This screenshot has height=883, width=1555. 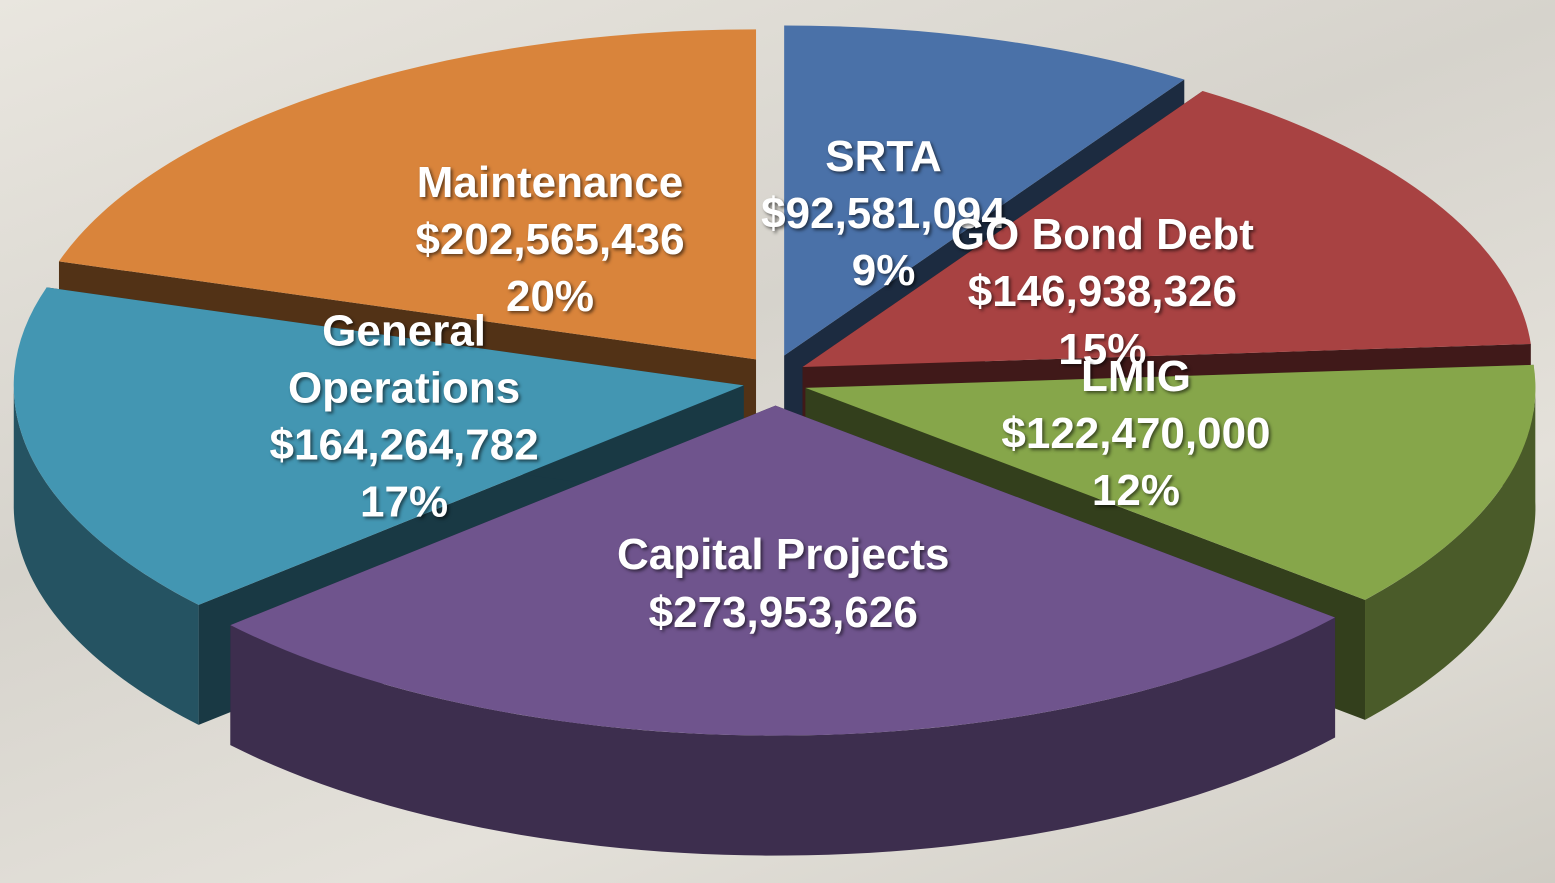 I want to click on value-label: $122,470,000, so click(x=1136, y=433).